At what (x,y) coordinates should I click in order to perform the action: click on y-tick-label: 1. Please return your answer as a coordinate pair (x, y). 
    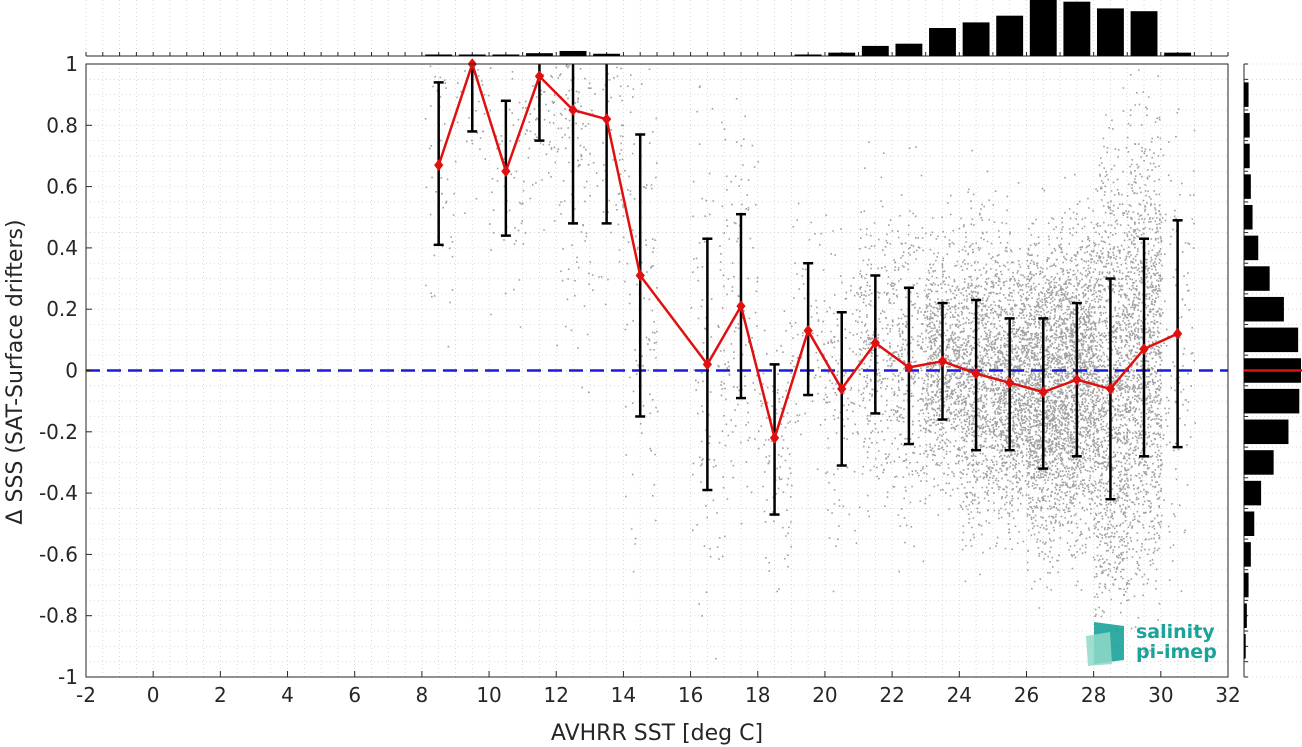
    Looking at the image, I should click on (71, 64).